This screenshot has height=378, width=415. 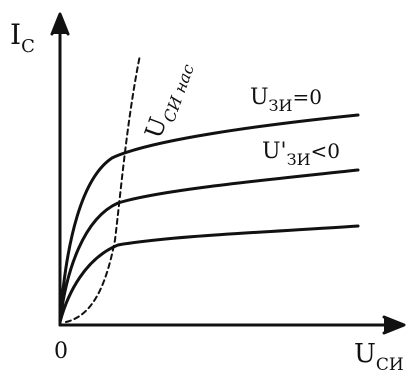 I want to click on top-curve-label-main: U, so click(x=259, y=97).